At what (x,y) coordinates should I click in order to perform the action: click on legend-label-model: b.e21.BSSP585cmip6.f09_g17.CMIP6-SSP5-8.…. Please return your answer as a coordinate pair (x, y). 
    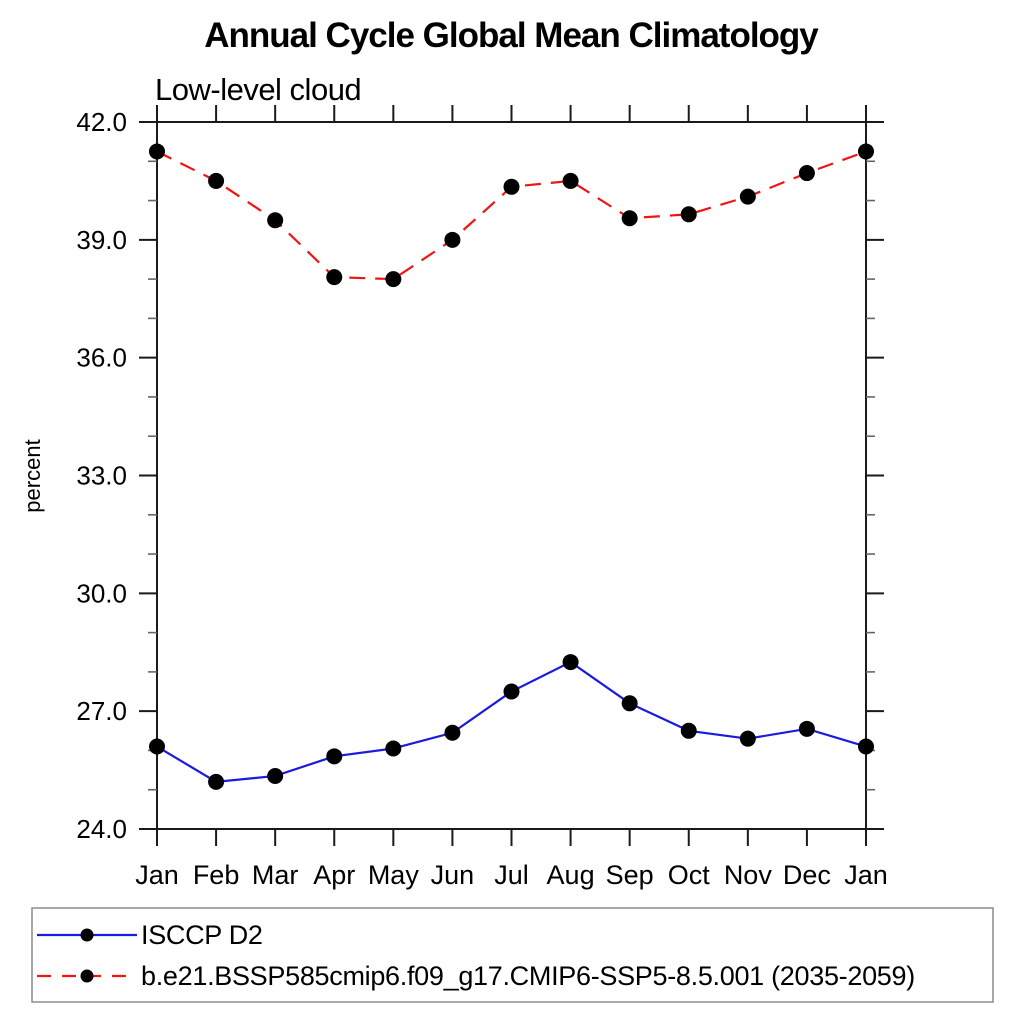
    Looking at the image, I should click on (528, 976).